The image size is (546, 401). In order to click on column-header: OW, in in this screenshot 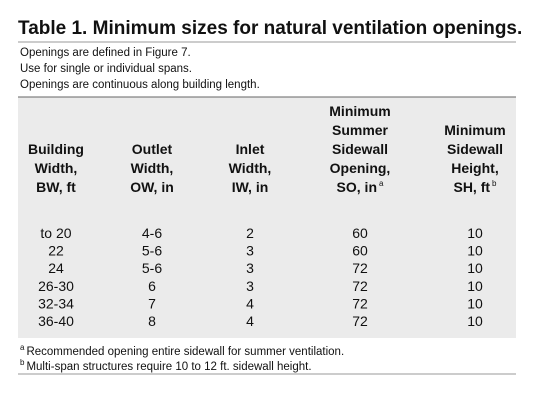, I will do `click(152, 187)`.